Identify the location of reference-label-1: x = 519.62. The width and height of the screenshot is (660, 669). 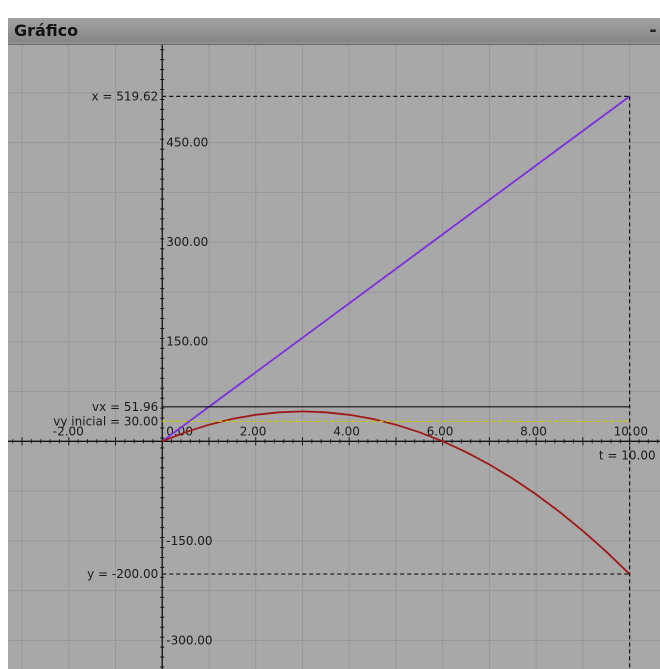
(124, 96).